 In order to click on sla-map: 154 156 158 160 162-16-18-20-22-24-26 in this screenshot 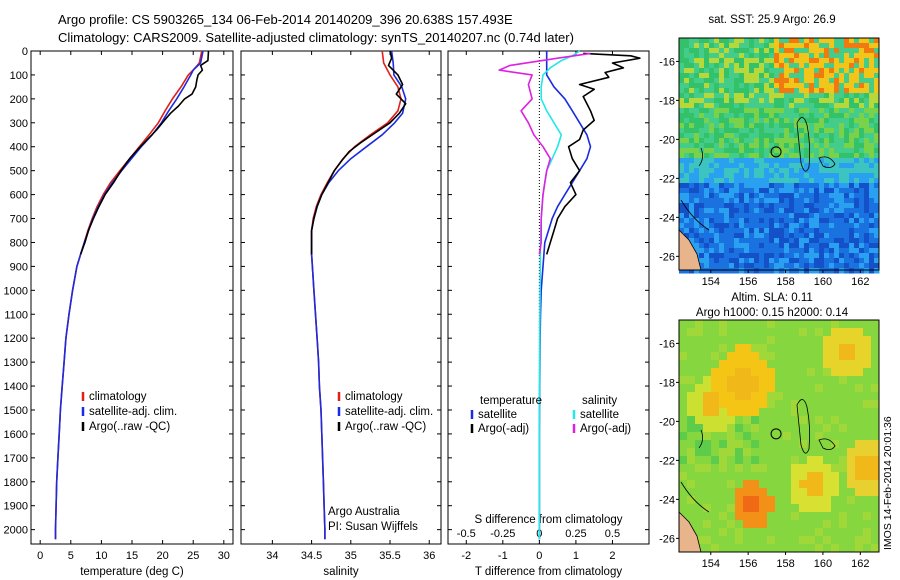, I will do `click(769, 444)`.